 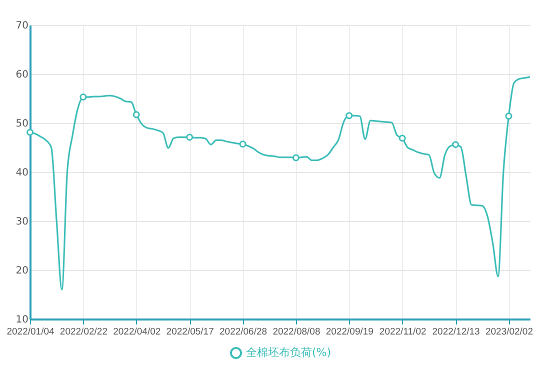 What do you see at coordinates (22, 271) in the screenshot?
I see `y-tick-label: 20` at bounding box center [22, 271].